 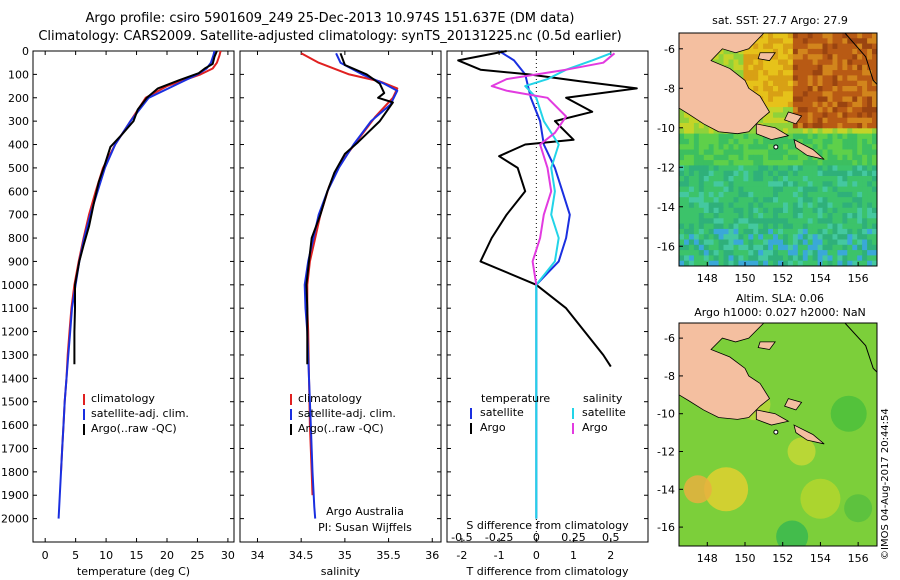 I want to click on temperature-profile-ytick-label: 1900, so click(x=15, y=495).